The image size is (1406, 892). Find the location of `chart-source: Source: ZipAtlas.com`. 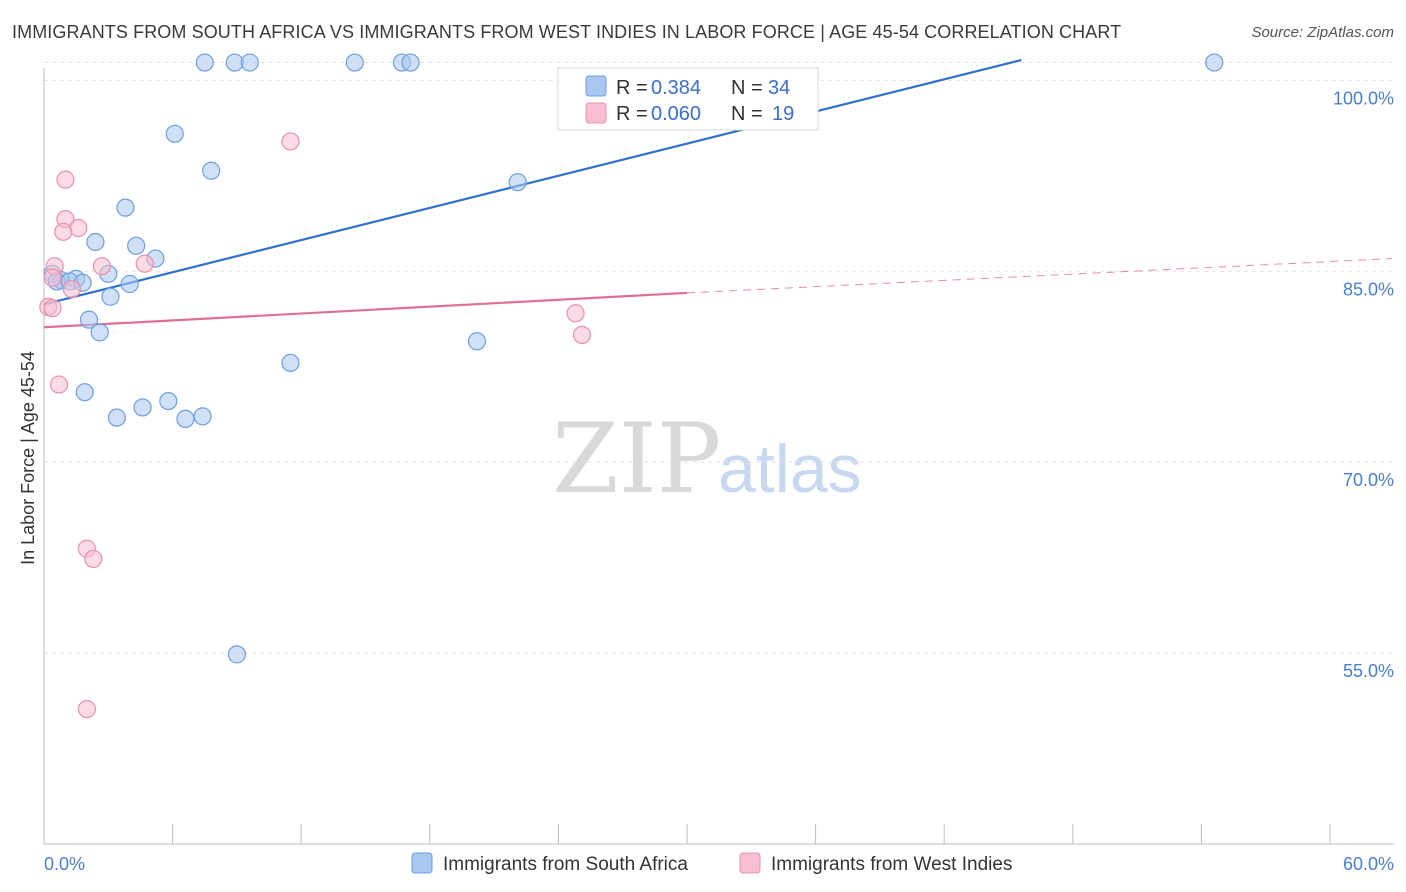

chart-source: Source: ZipAtlas.com is located at coordinates (1322, 32).